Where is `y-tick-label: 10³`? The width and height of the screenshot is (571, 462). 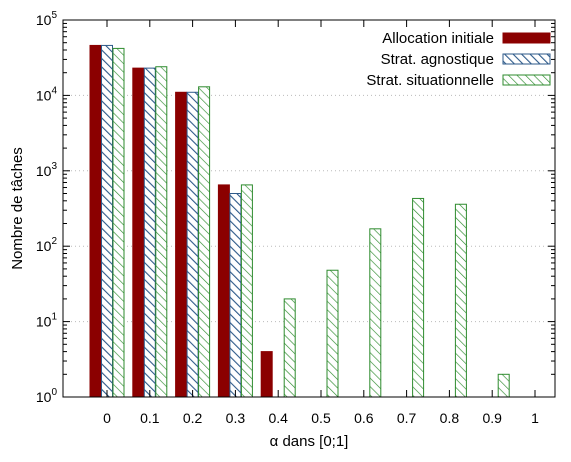
y-tick-label: 10³ is located at coordinates (47, 170).